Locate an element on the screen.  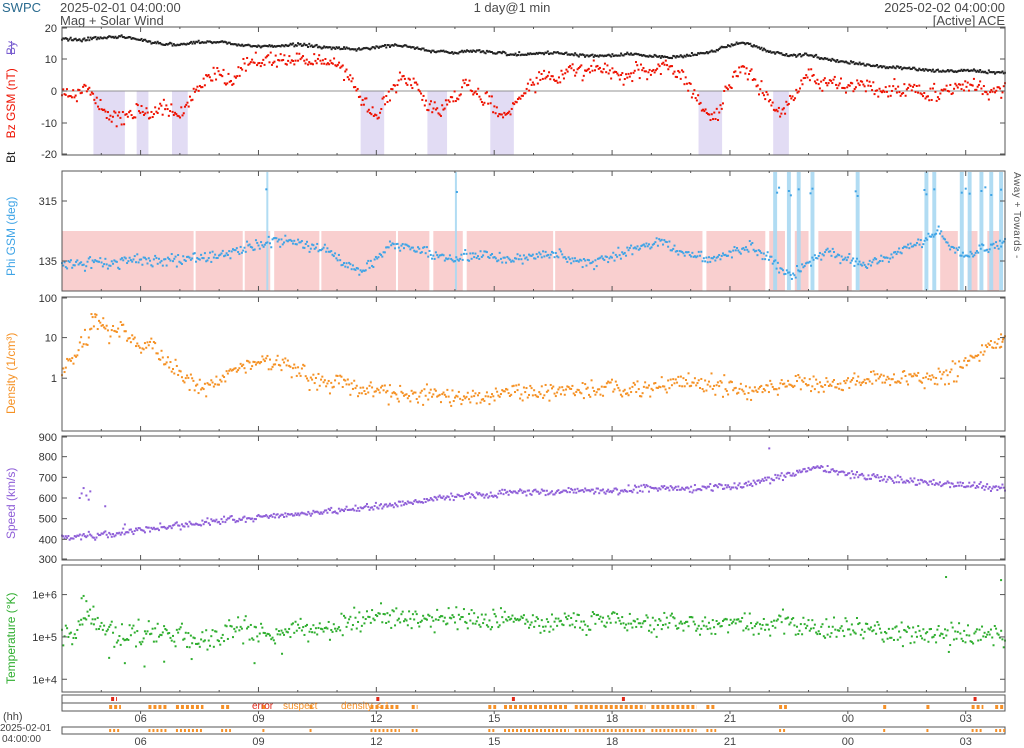
satellite-status: [Active] ACE is located at coordinates (968, 20).